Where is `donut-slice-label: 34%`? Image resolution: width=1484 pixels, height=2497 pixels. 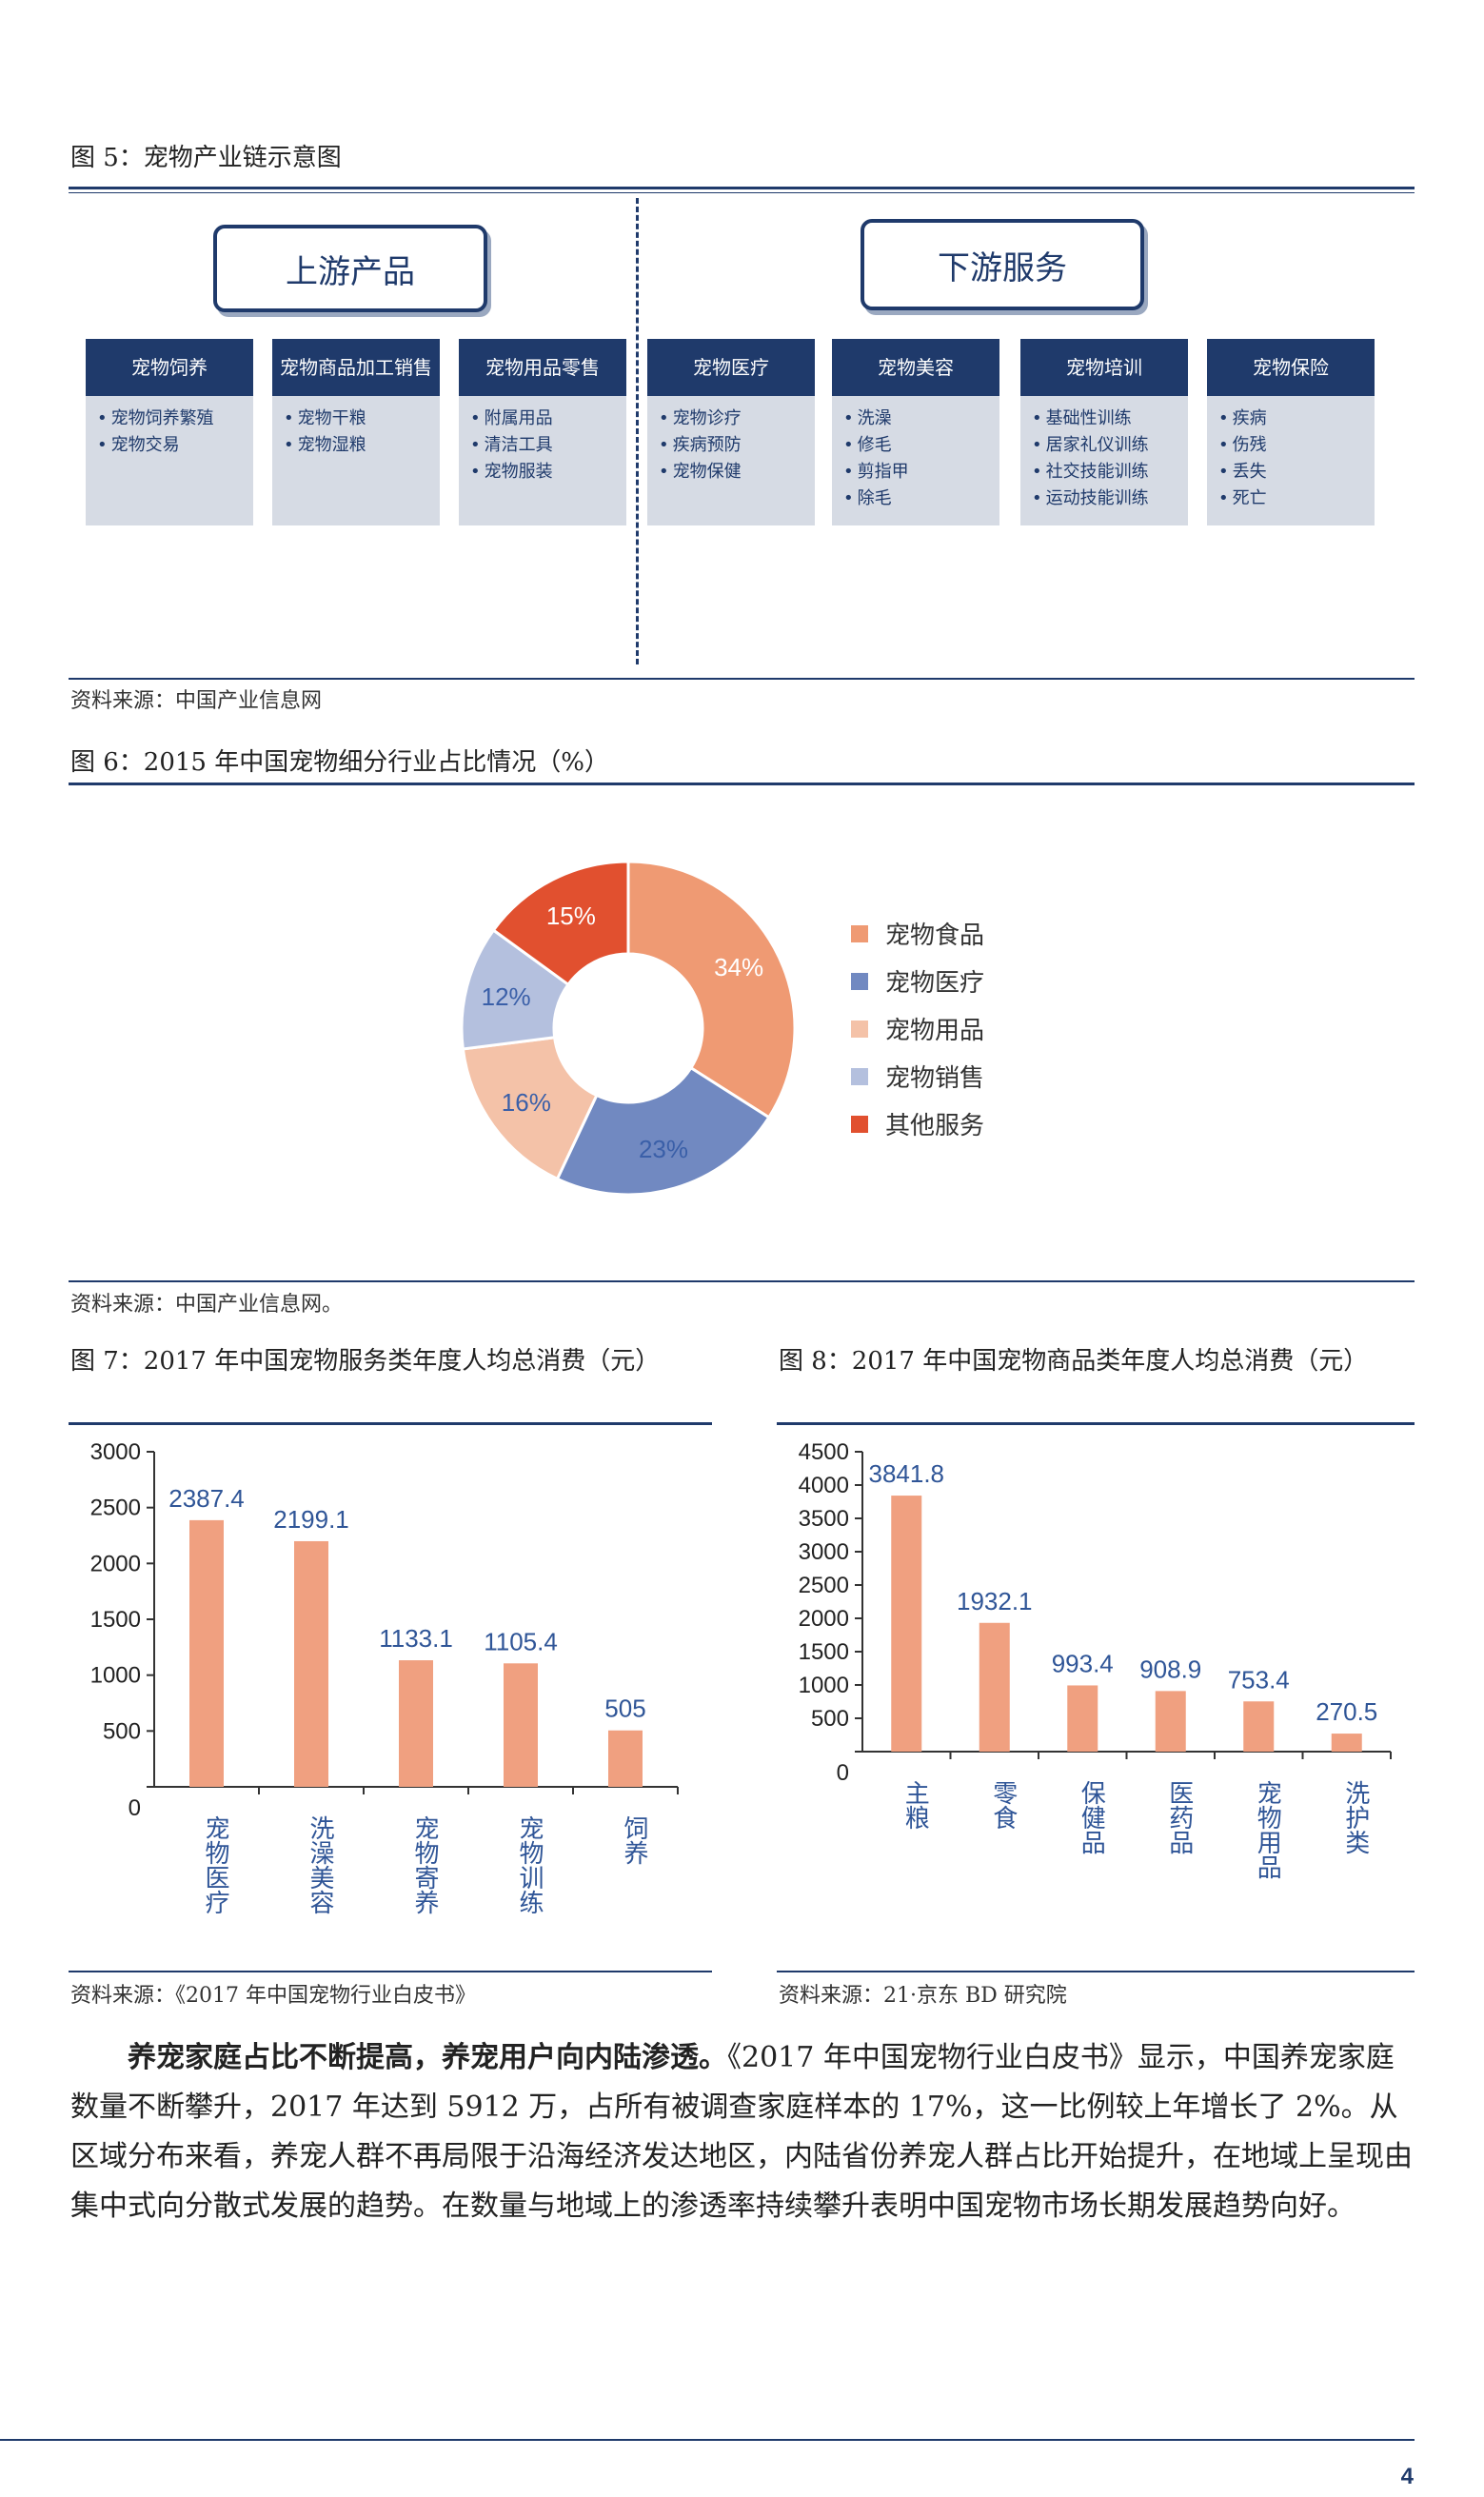
donut-slice-label: 34% is located at coordinates (738, 967).